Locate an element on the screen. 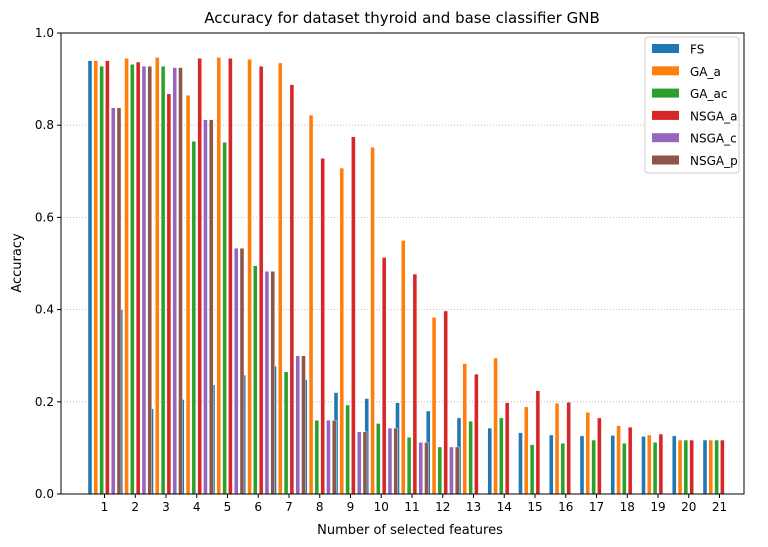  legend: FS GA_a GA_ac NSGA_a NSGA_c NSGA_p is located at coordinates (692, 105).